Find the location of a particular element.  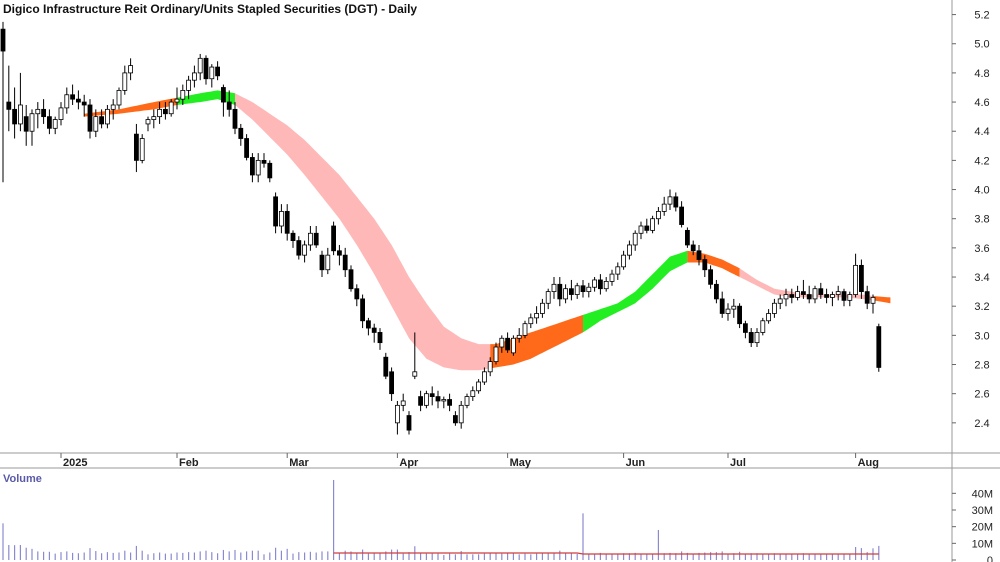

month-tick-label: Jun is located at coordinates (636, 463).